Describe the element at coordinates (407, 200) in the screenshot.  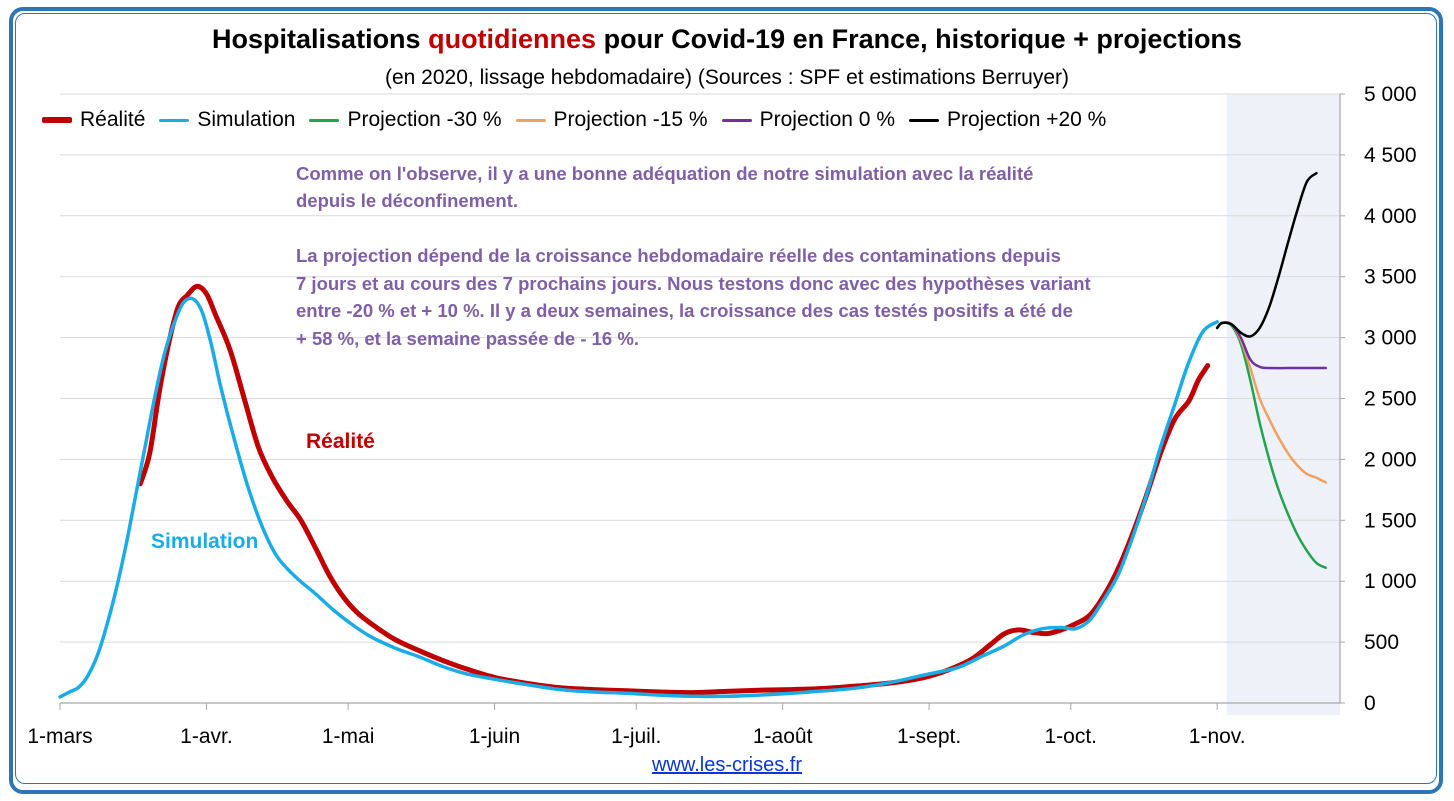
I see `annotation-line: depuis le déconfinement.` at that location.